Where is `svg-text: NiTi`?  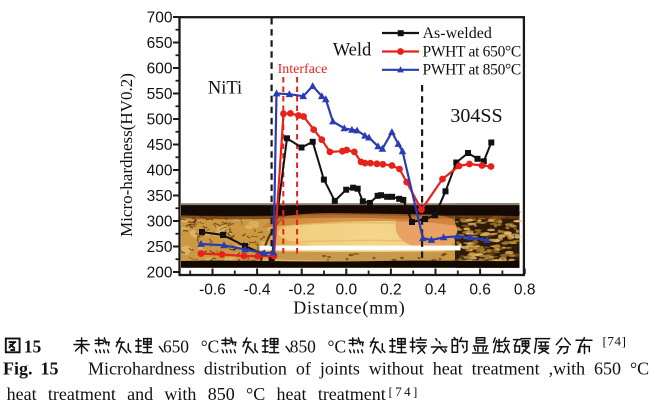 svg-text: NiTi is located at coordinates (225, 89).